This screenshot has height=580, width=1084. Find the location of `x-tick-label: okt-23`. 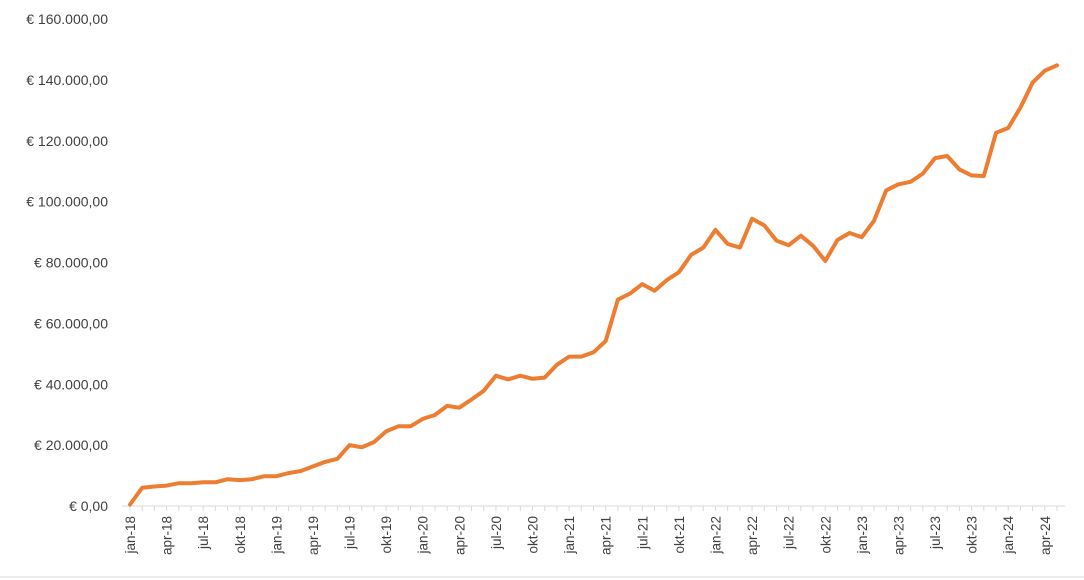

x-tick-label: okt-23 is located at coordinates (972, 535).